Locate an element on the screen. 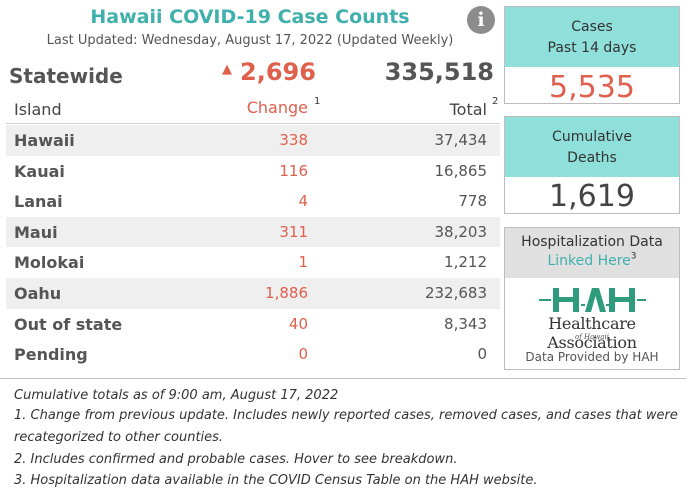 This screenshot has width=686, height=499. cases-14-day-value: 5,535 is located at coordinates (592, 86).